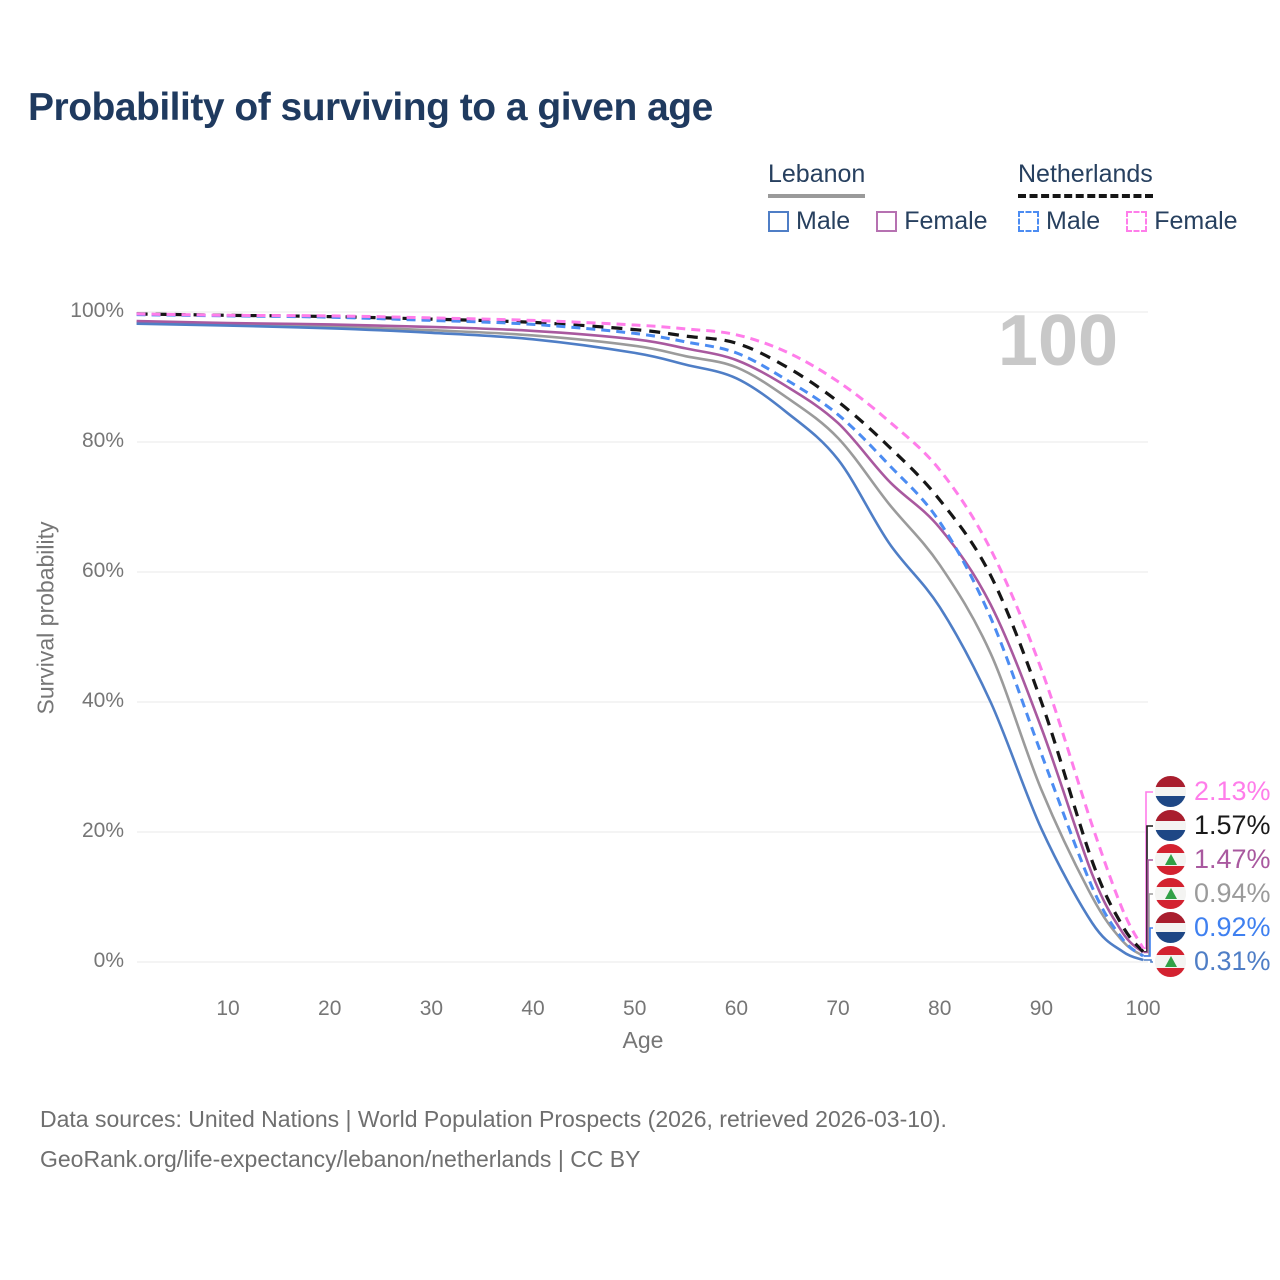  What do you see at coordinates (370, 107) in the screenshot?
I see `page-title: Probability of surviving to a given age` at bounding box center [370, 107].